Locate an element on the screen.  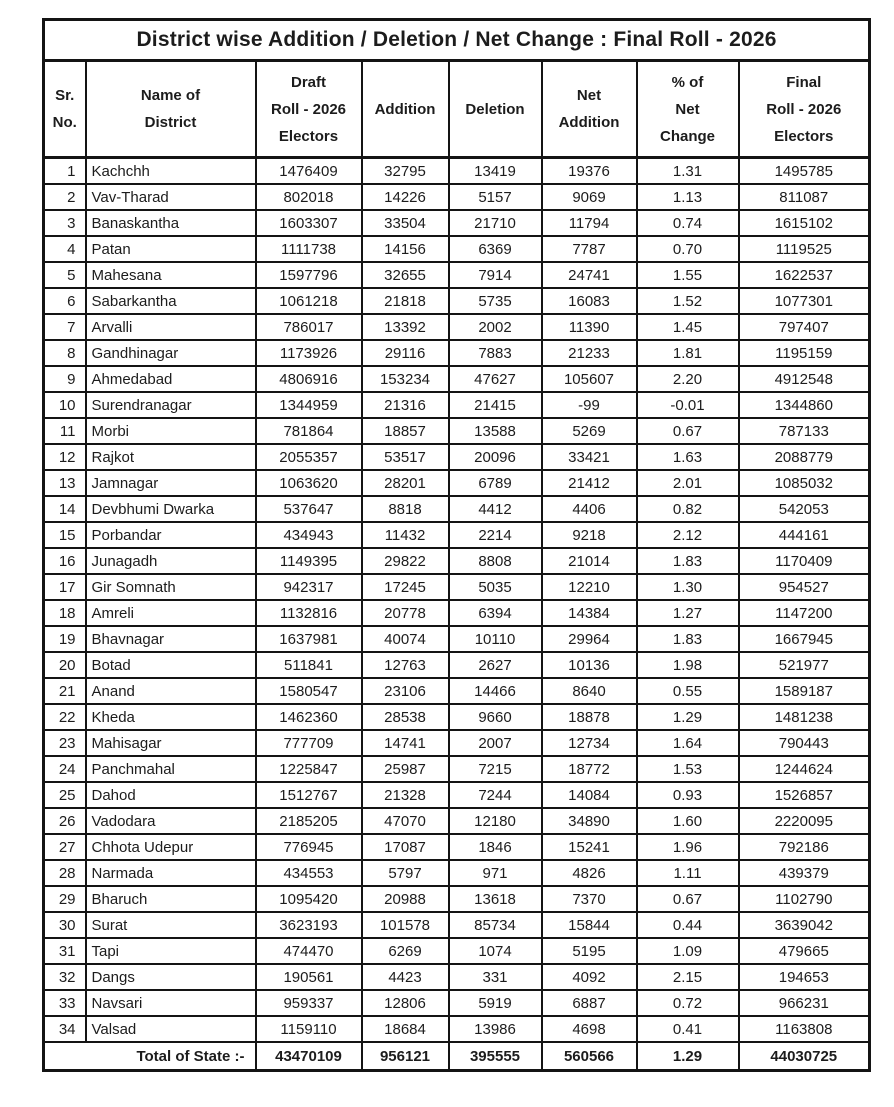
cell-net_addition: 7370 is located at coordinates (589, 899).